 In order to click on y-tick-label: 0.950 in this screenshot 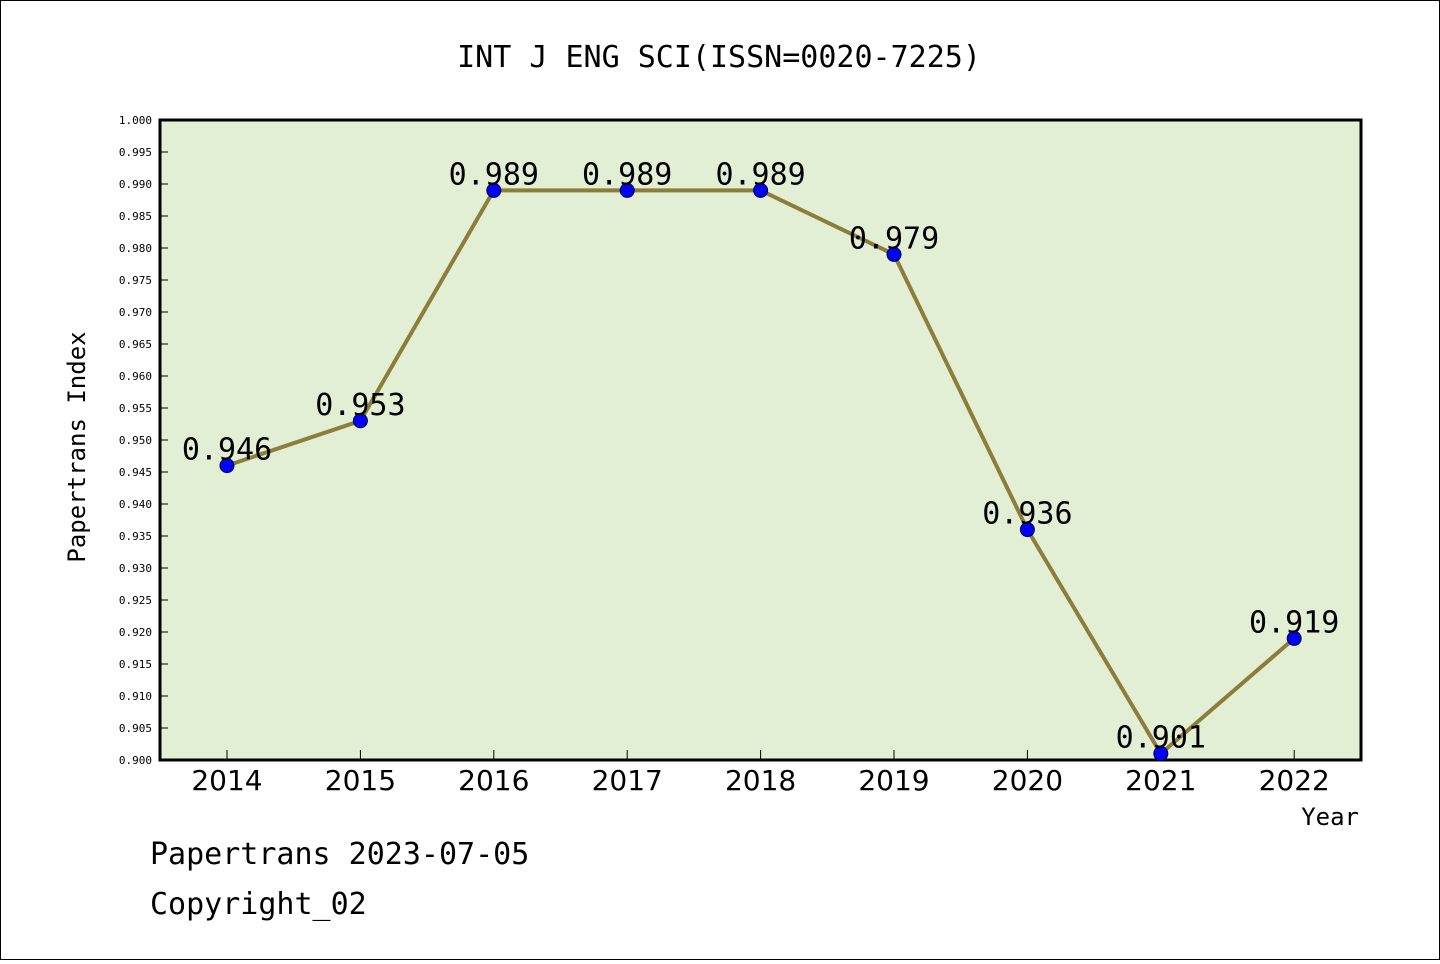, I will do `click(135, 440)`.